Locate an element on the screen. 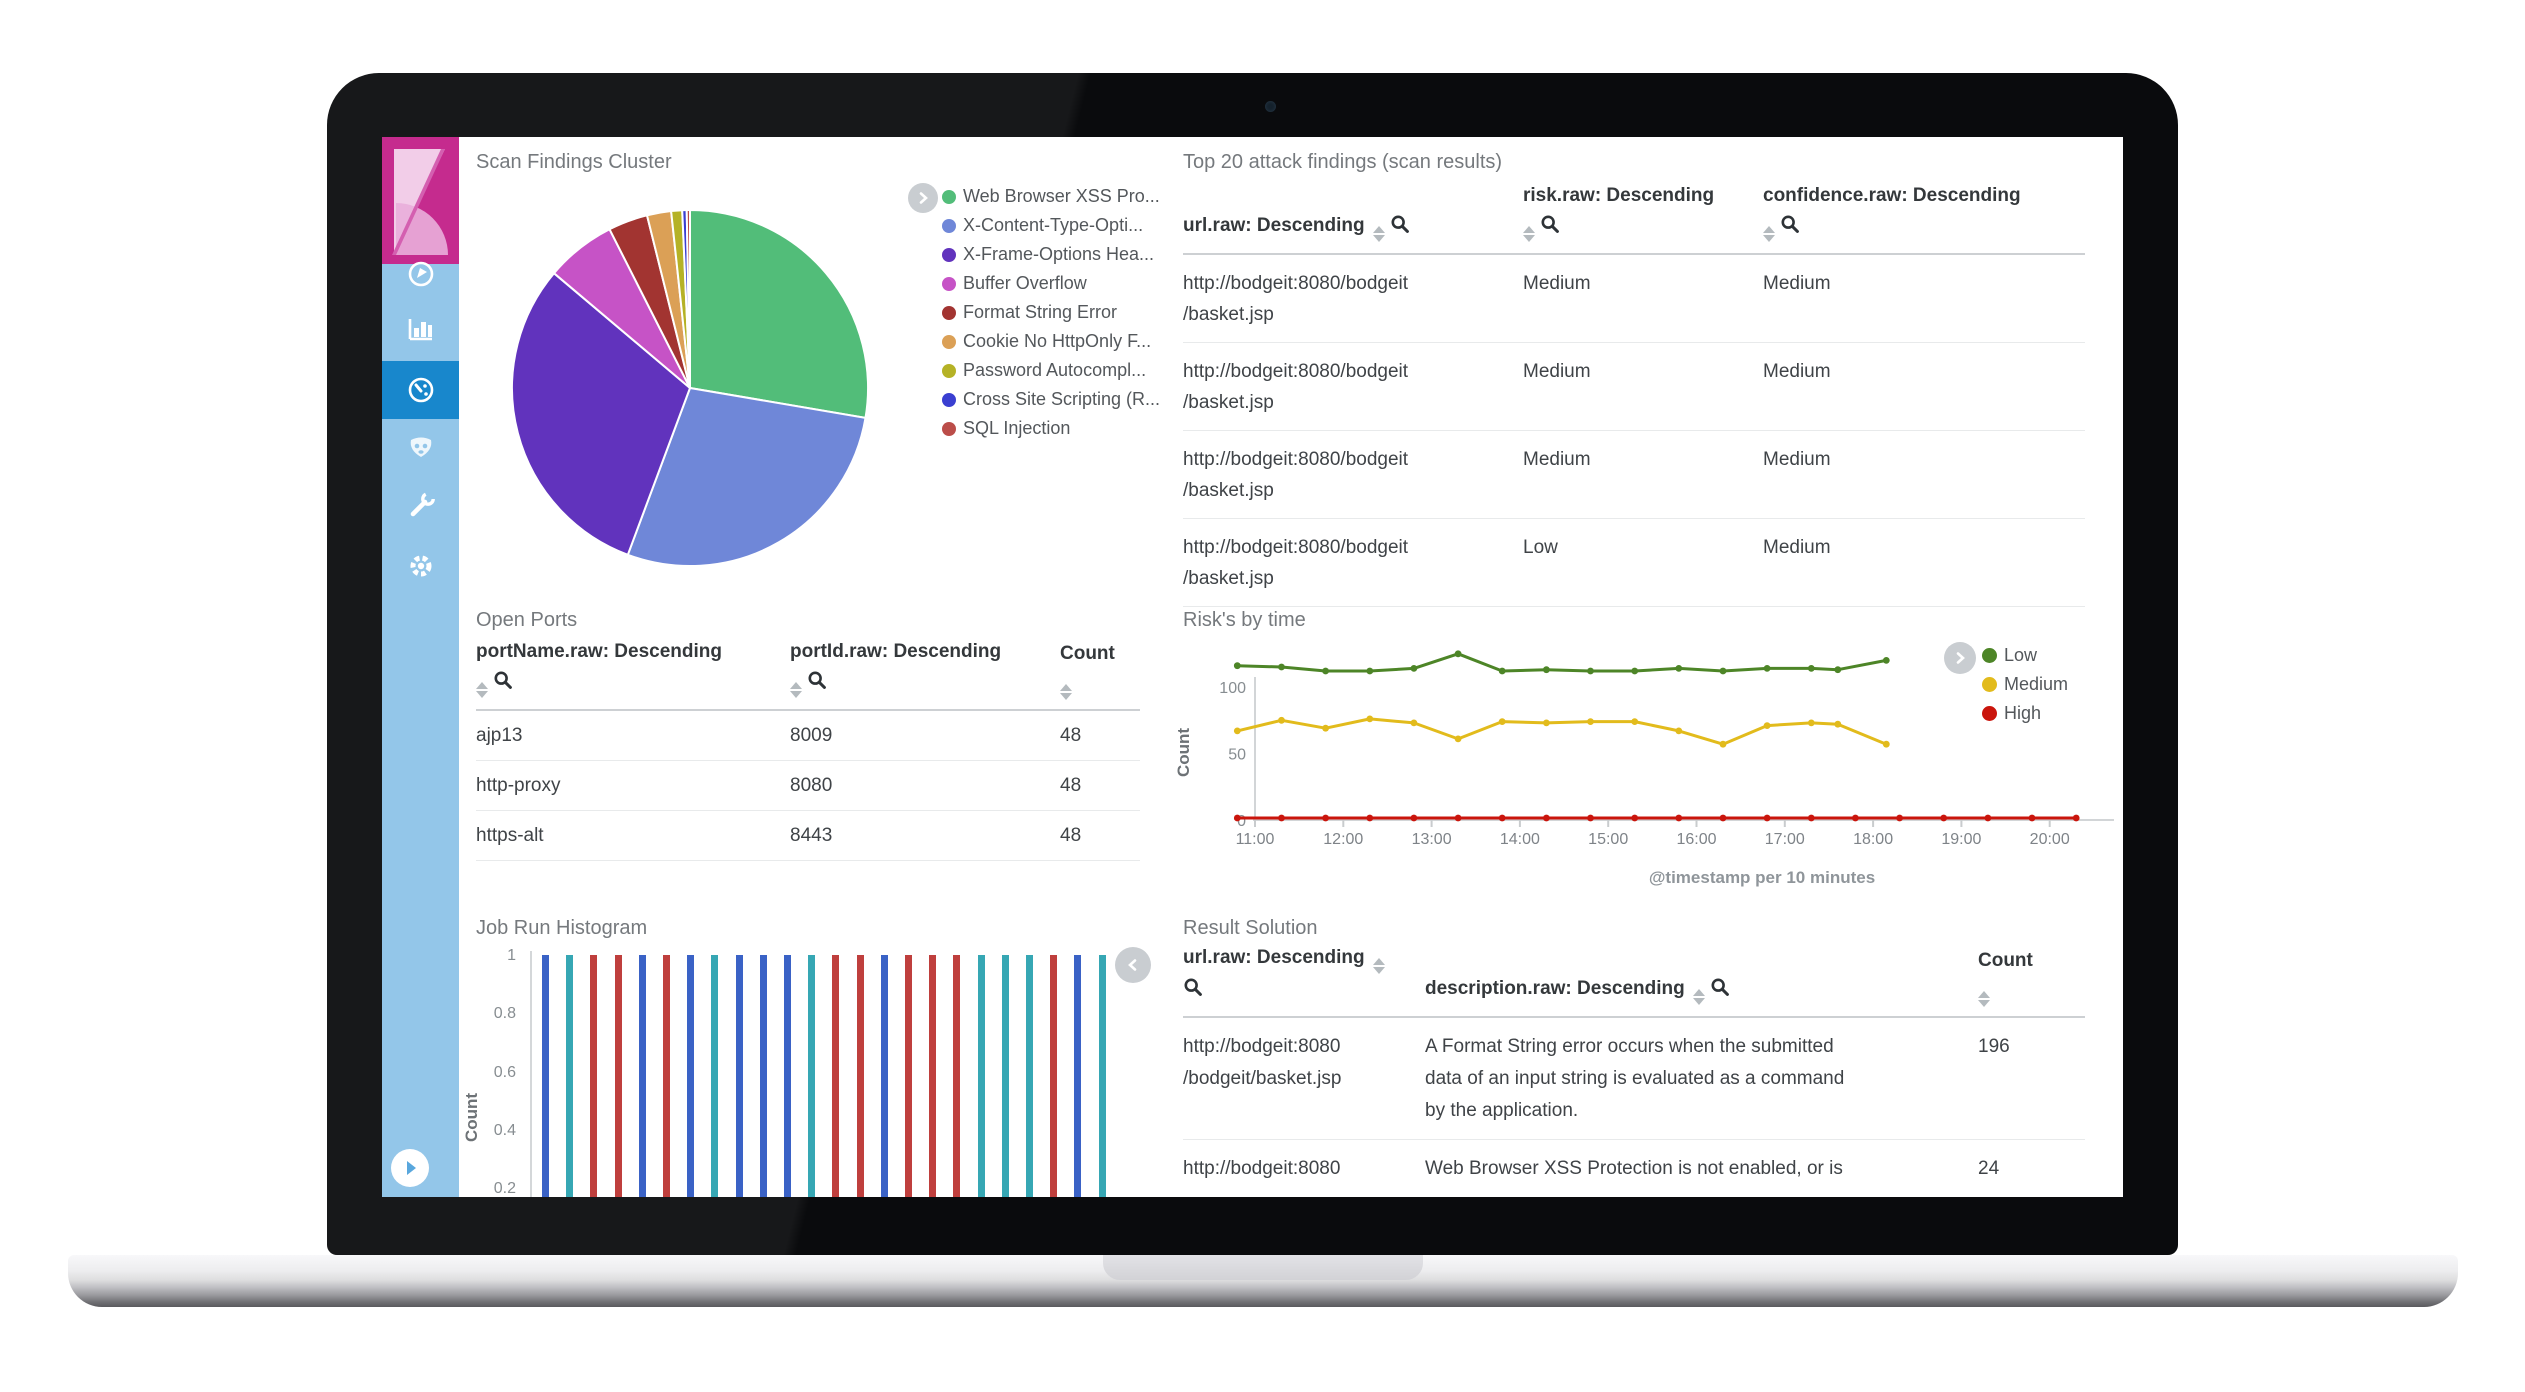  panel-title-open-ports: Open Ports is located at coordinates (527, 620).